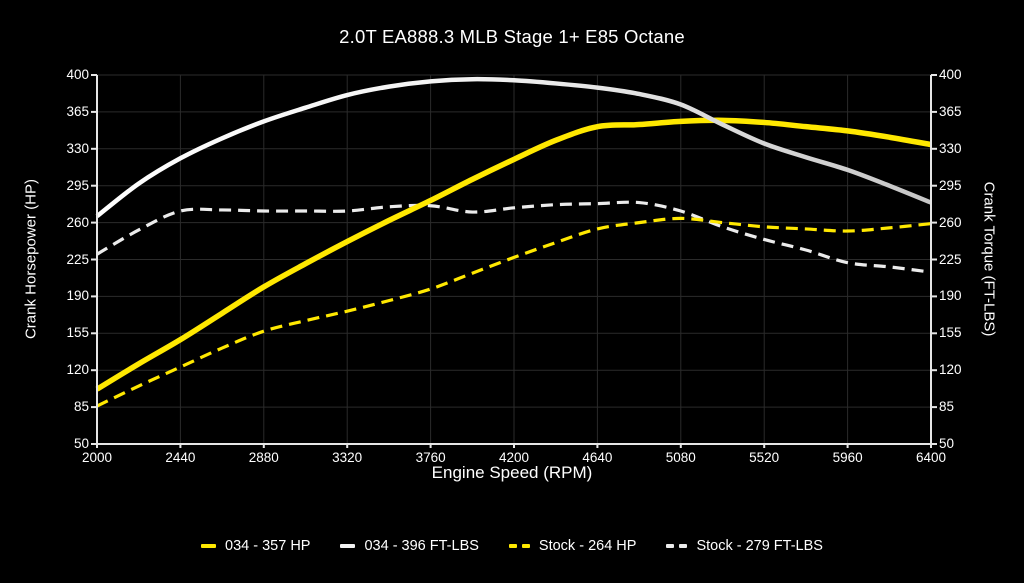 Image resolution: width=1024 pixels, height=583 pixels. Describe the element at coordinates (81, 443) in the screenshot. I see `y-tick-label-left: 50` at that location.